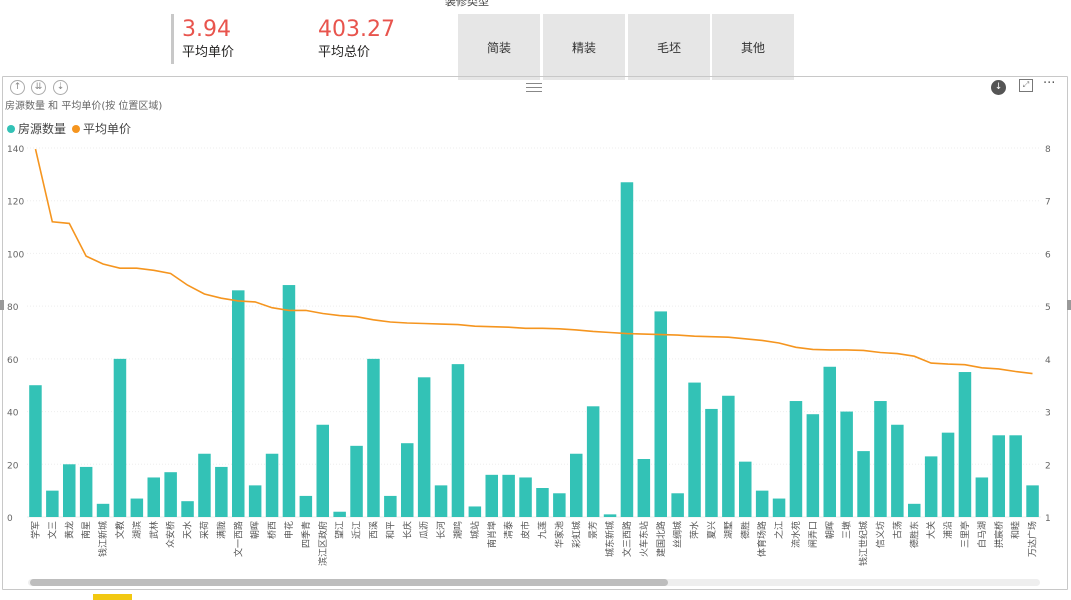  Describe the element at coordinates (813, 534) in the screenshot. I see `x-tick-label: 闸弄口` at that location.